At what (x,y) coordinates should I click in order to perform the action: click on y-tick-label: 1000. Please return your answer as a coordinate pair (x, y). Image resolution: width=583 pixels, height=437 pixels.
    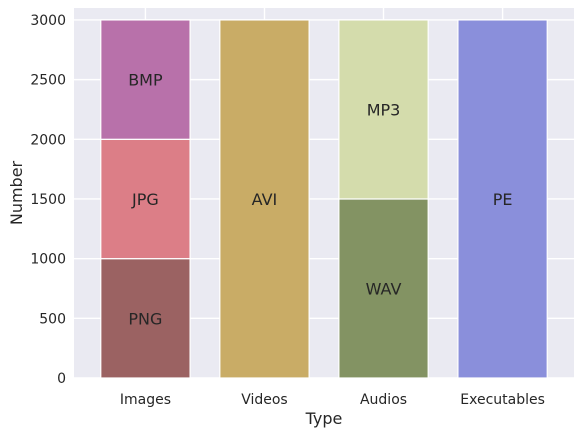
    Looking at the image, I should click on (48, 260).